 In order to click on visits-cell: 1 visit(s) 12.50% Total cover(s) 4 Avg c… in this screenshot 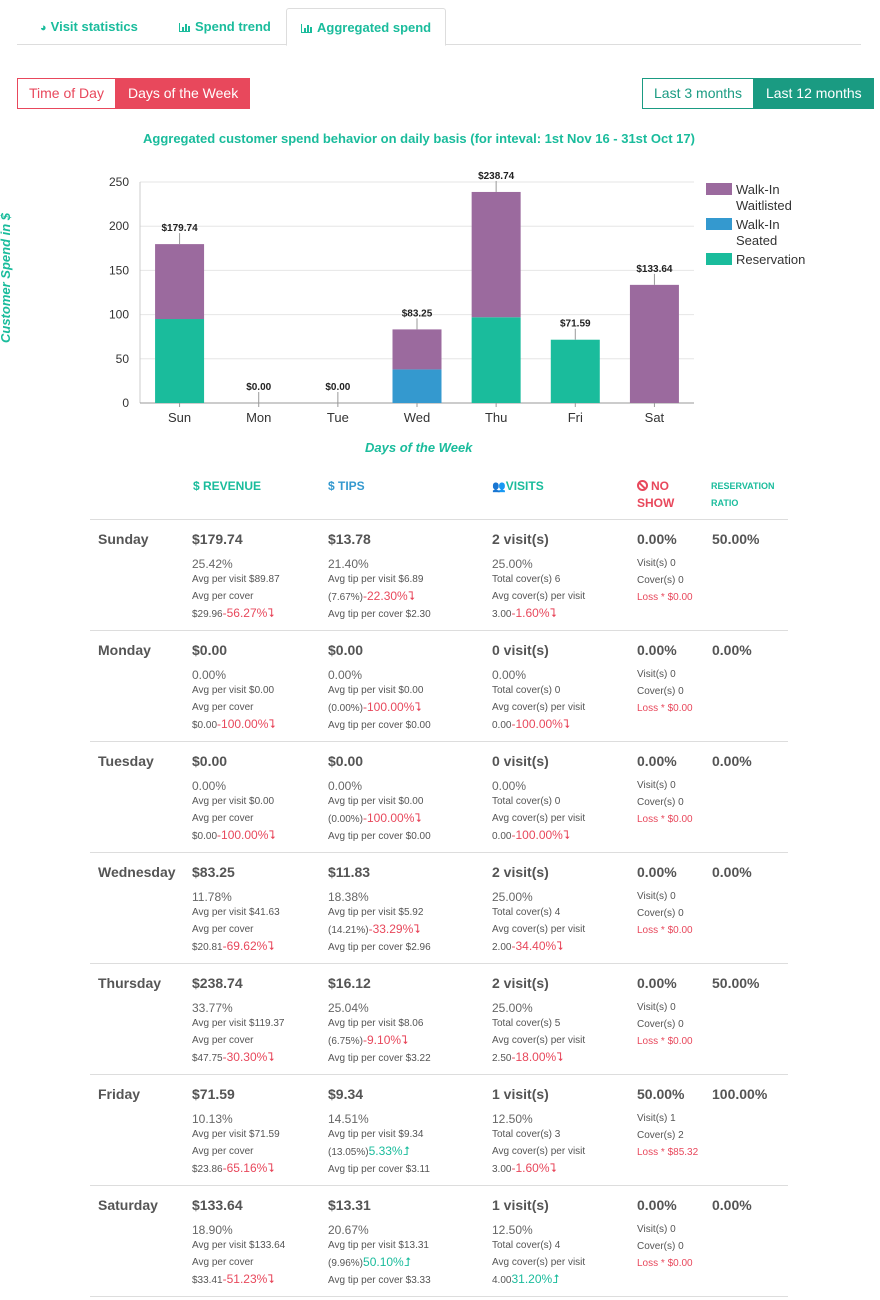, I will do `click(538, 1243)`.